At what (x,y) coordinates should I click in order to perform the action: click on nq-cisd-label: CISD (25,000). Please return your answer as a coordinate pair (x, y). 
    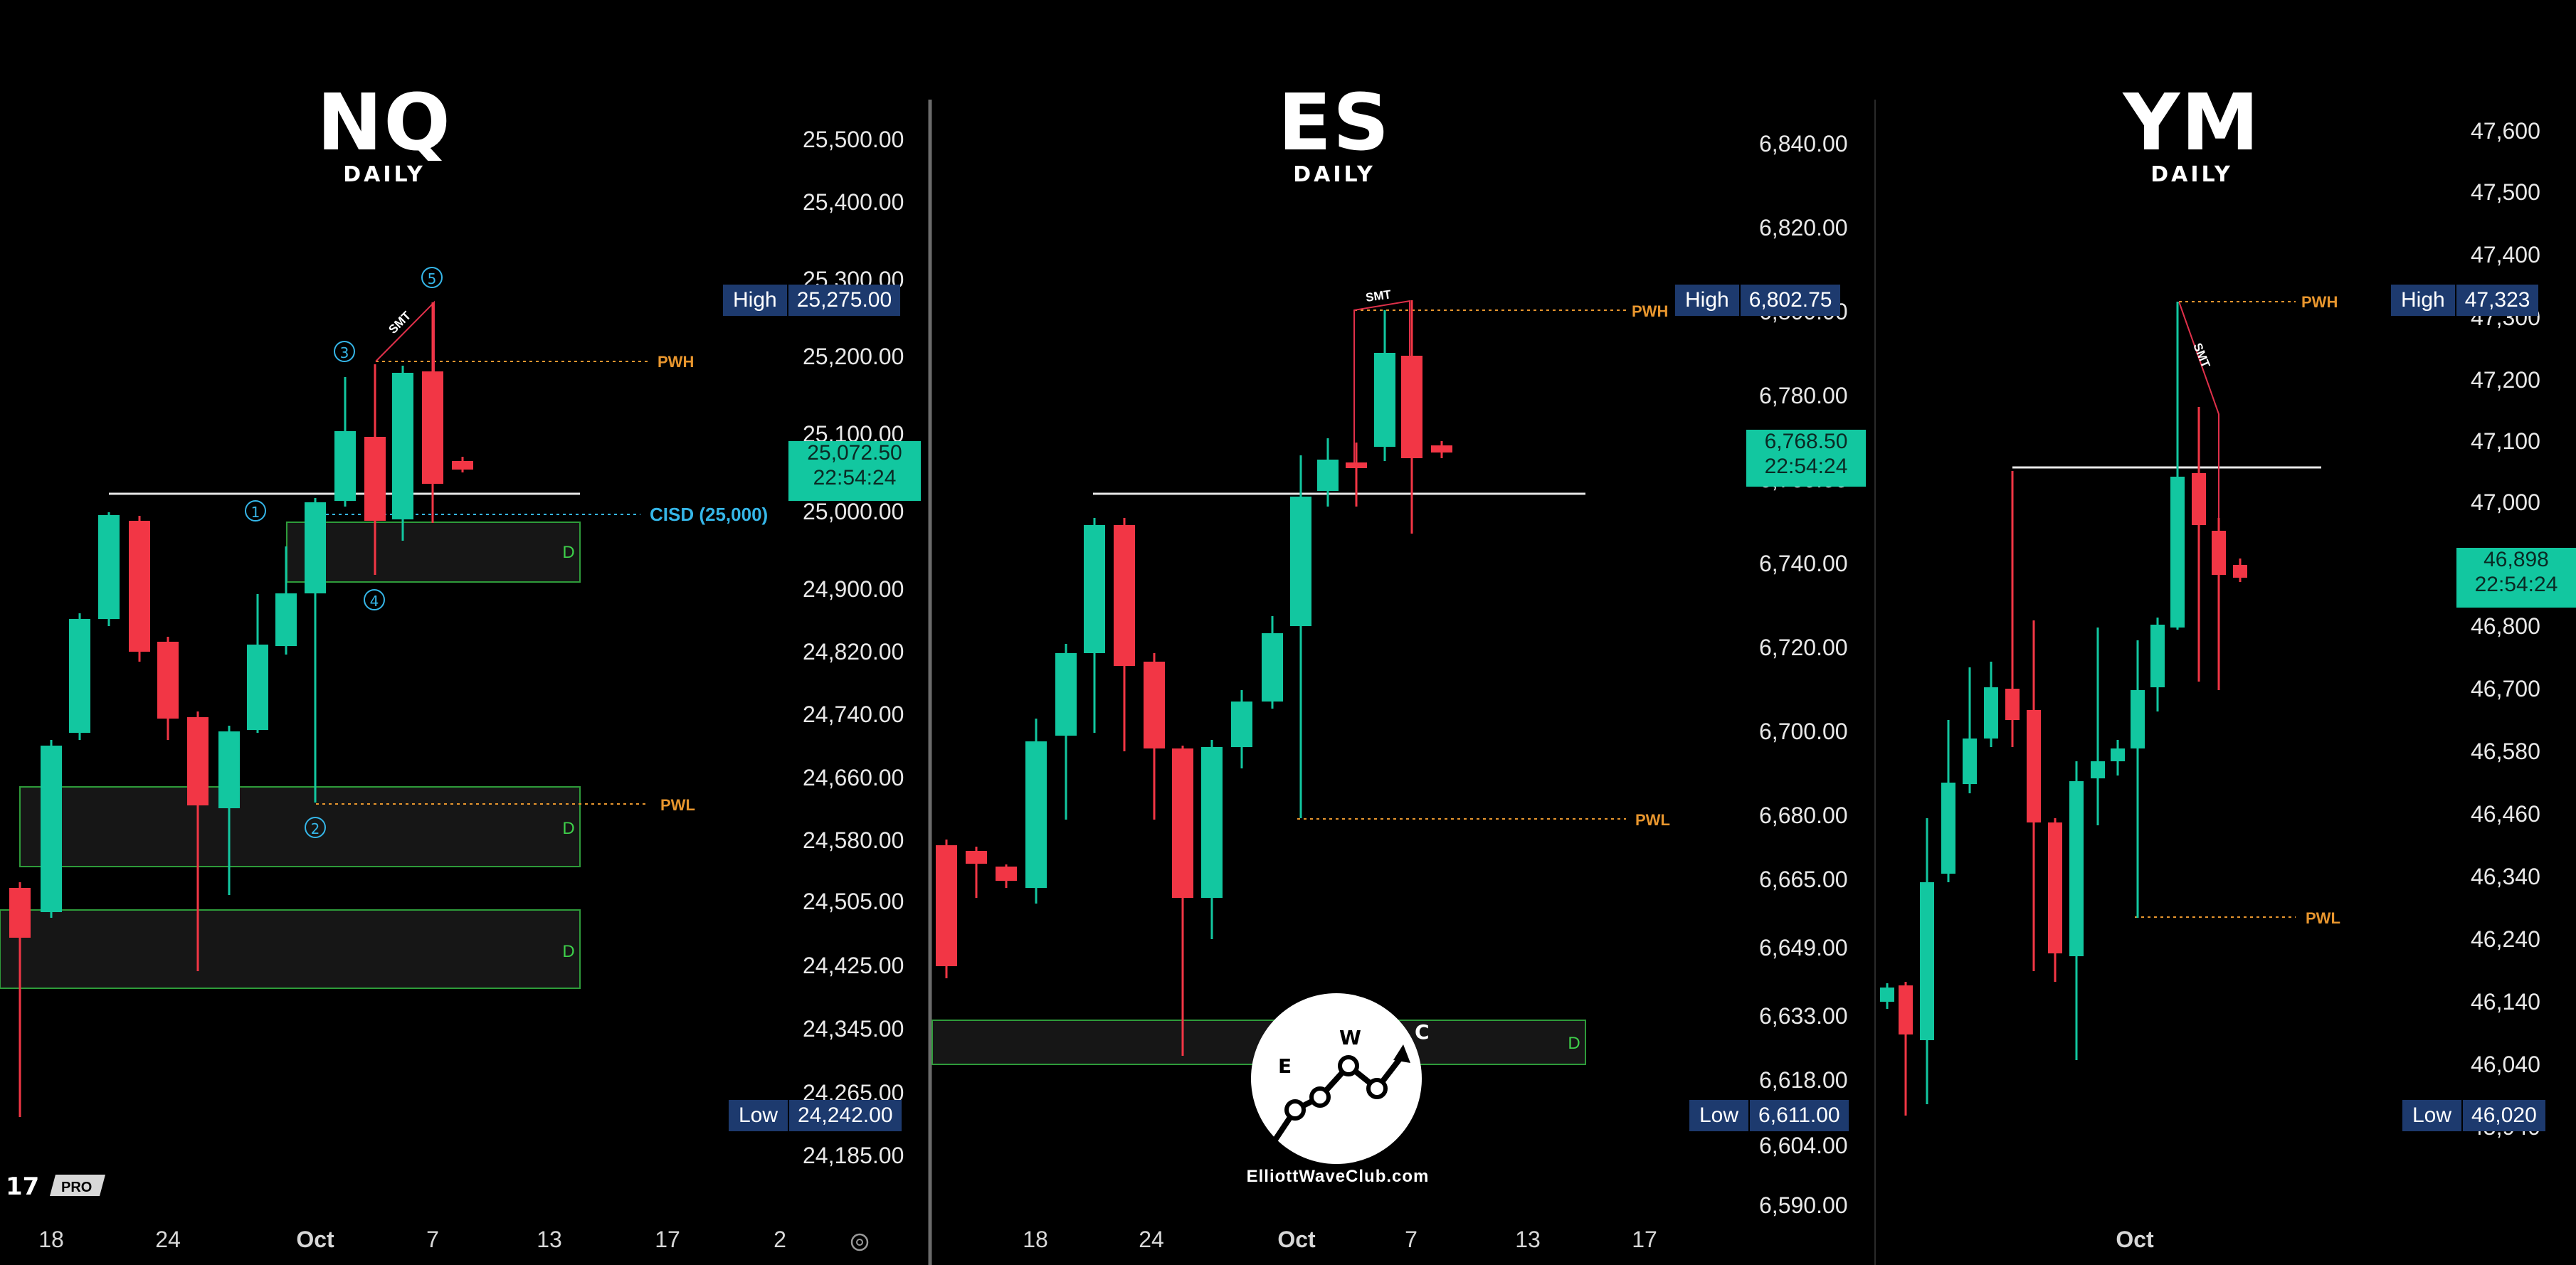
    Looking at the image, I should click on (709, 514).